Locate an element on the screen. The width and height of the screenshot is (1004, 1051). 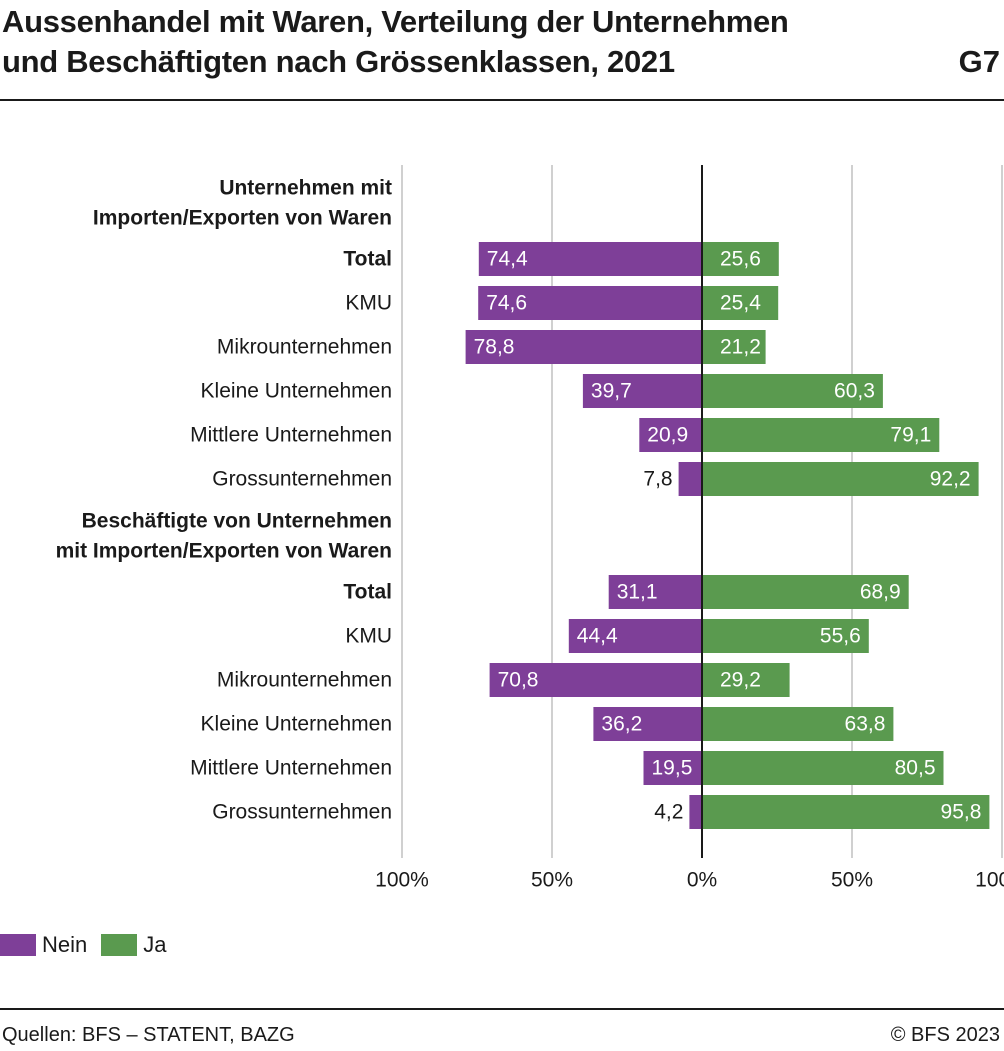
data-label-nein: 39,7 is located at coordinates (611, 391).